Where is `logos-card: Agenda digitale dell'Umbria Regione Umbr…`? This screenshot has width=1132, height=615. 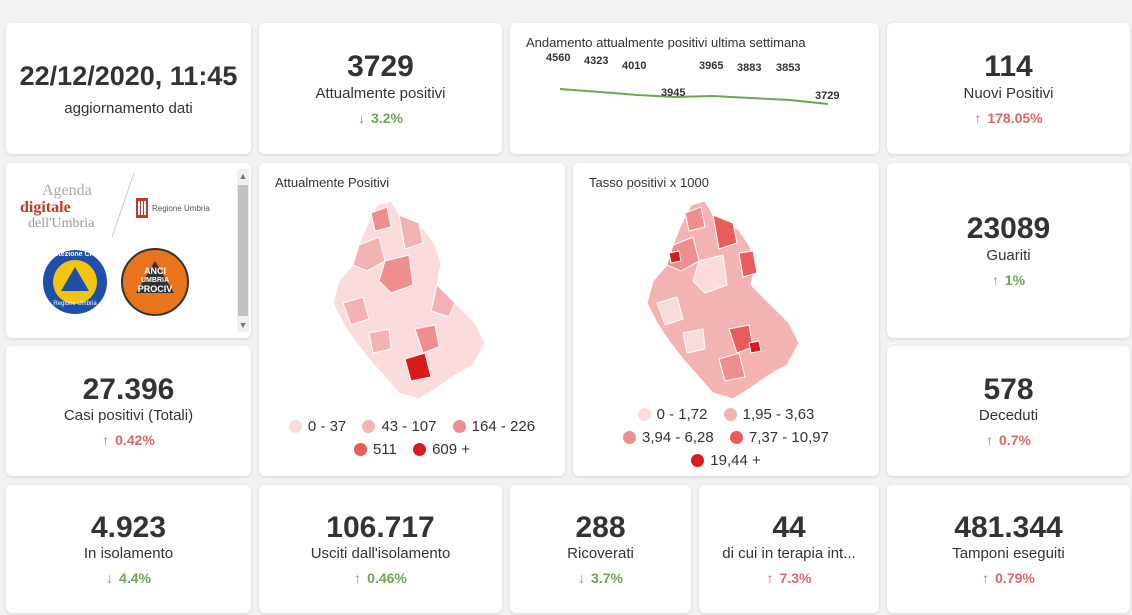
logos-card: Agenda digitale dell'Umbria Regione Umbr… is located at coordinates (128, 250).